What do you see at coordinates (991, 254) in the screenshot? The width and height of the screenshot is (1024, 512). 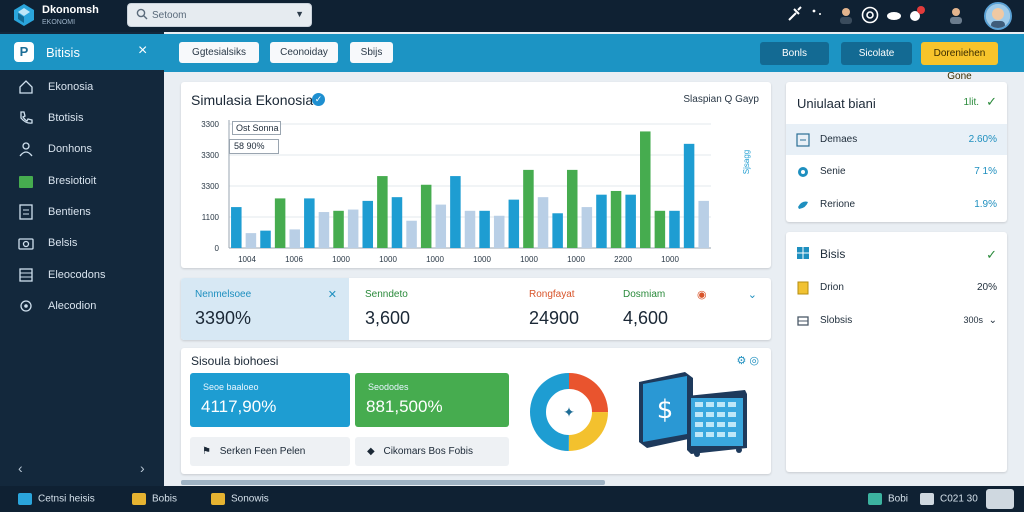 I see `check-icon: ✓` at bounding box center [991, 254].